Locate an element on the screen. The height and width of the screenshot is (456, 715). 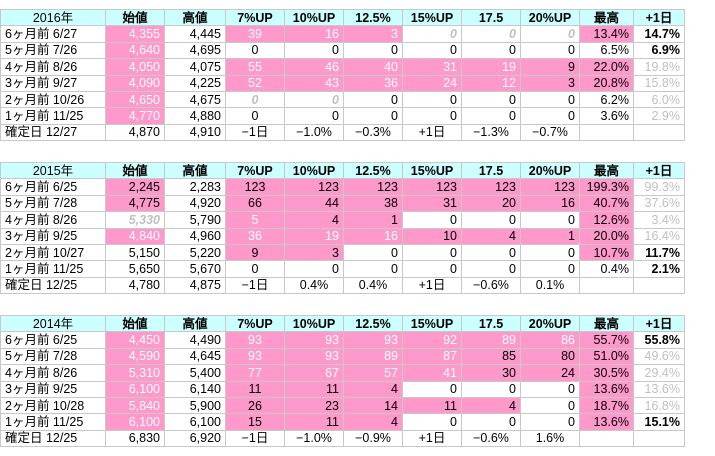
cell-up7: 77 is located at coordinates (255, 373).